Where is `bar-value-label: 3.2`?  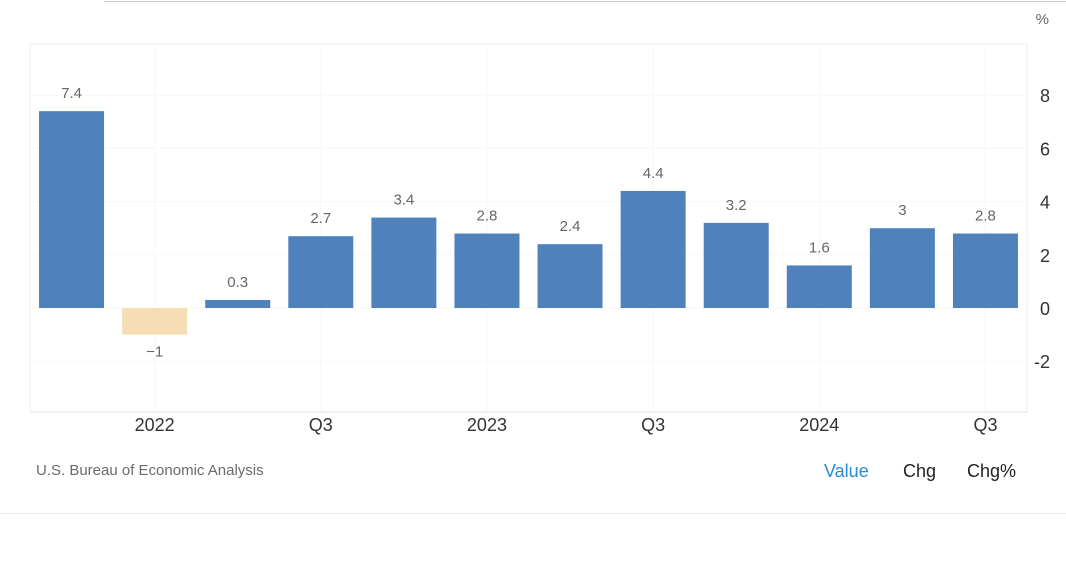
bar-value-label: 3.2 is located at coordinates (736, 205).